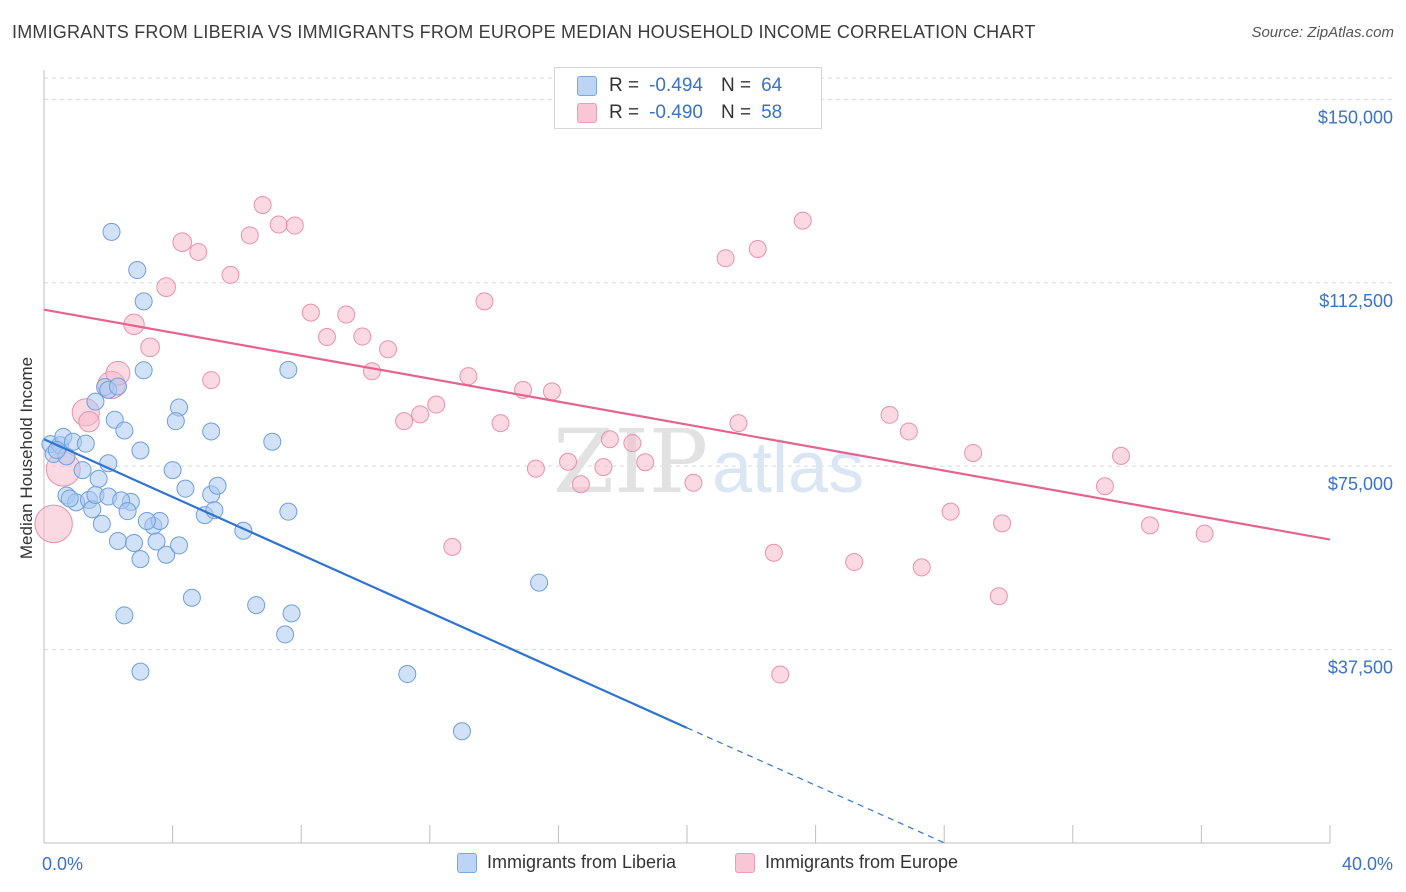 Image resolution: width=1406 pixels, height=892 pixels. I want to click on liberia-n-label: N =, so click(736, 85).